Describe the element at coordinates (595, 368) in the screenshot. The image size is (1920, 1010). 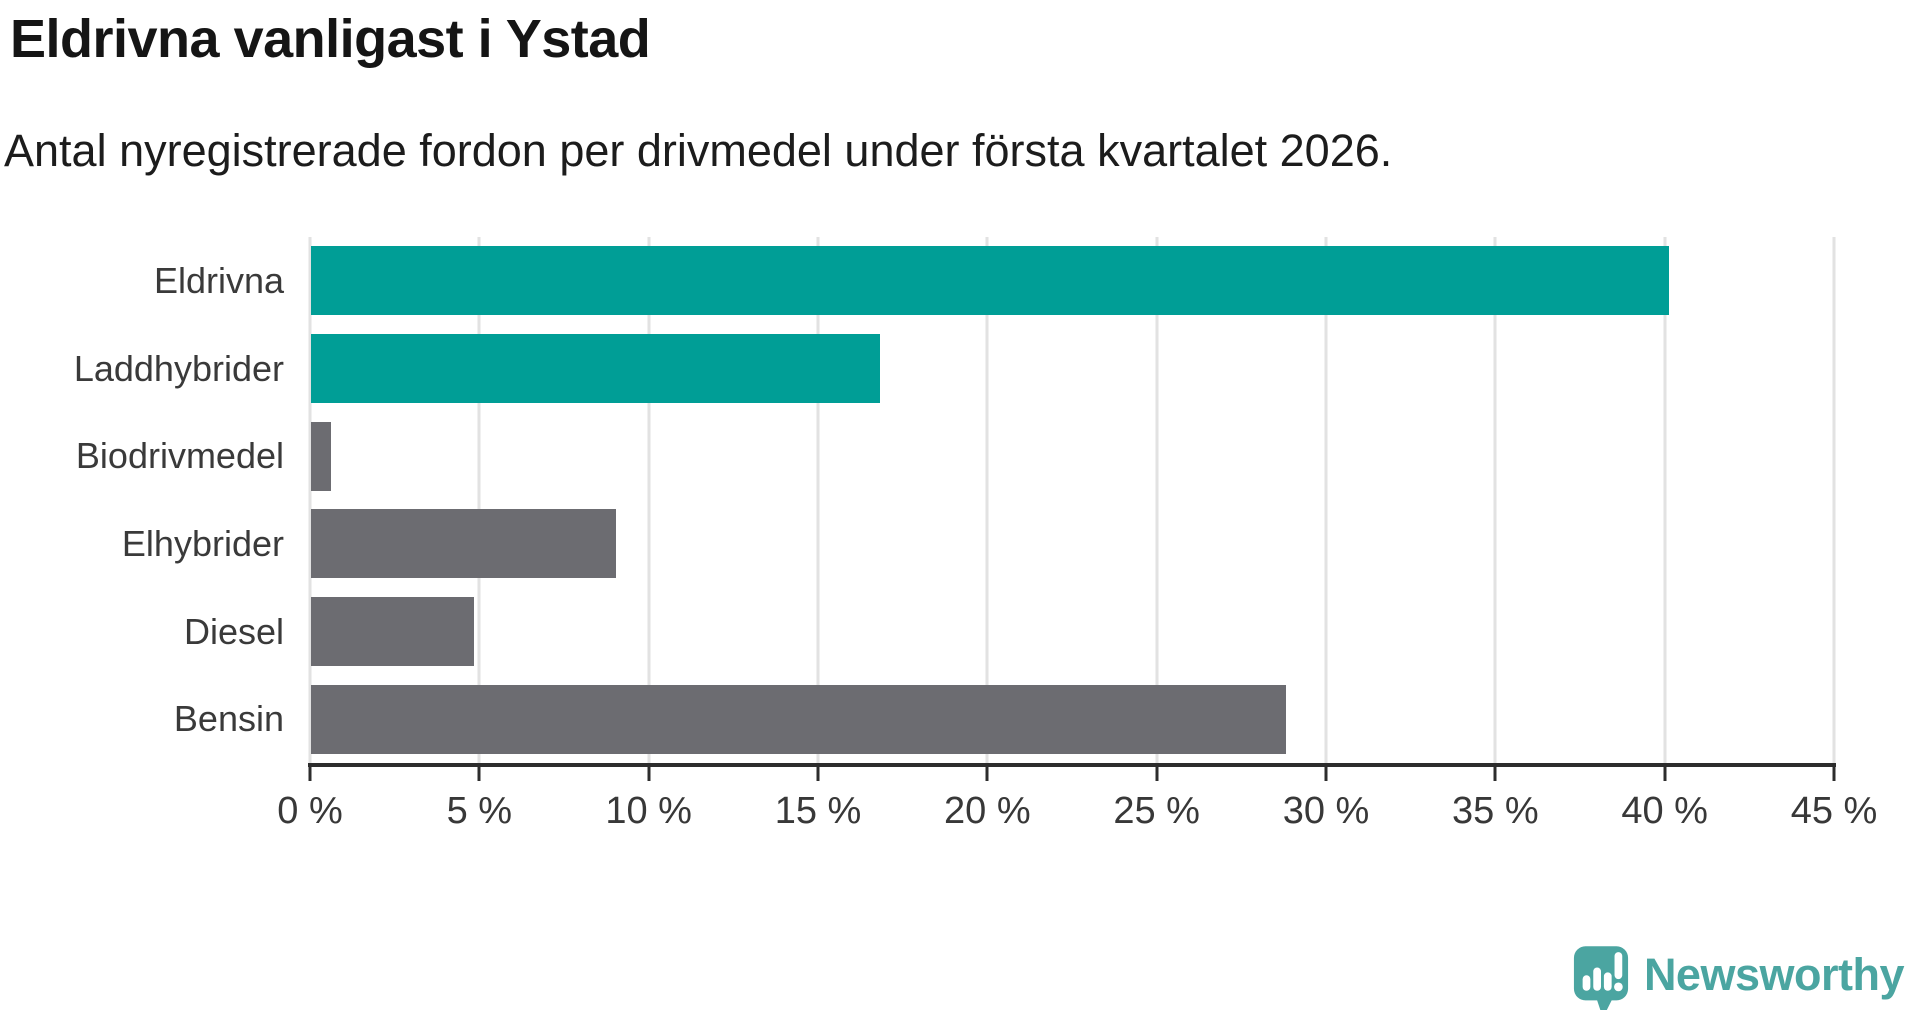
I see `bar-laddhybrider` at that location.